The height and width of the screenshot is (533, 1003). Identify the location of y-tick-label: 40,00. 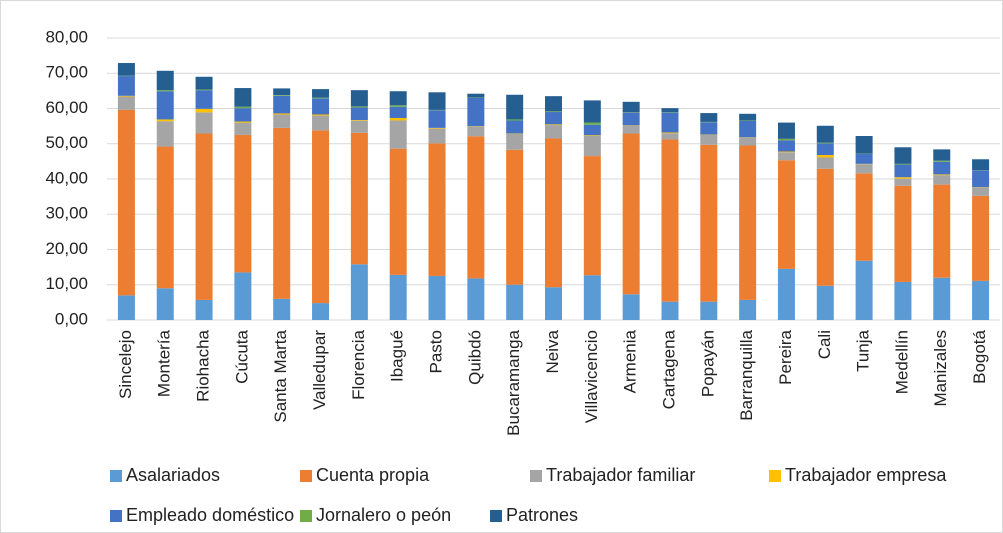
(66, 177).